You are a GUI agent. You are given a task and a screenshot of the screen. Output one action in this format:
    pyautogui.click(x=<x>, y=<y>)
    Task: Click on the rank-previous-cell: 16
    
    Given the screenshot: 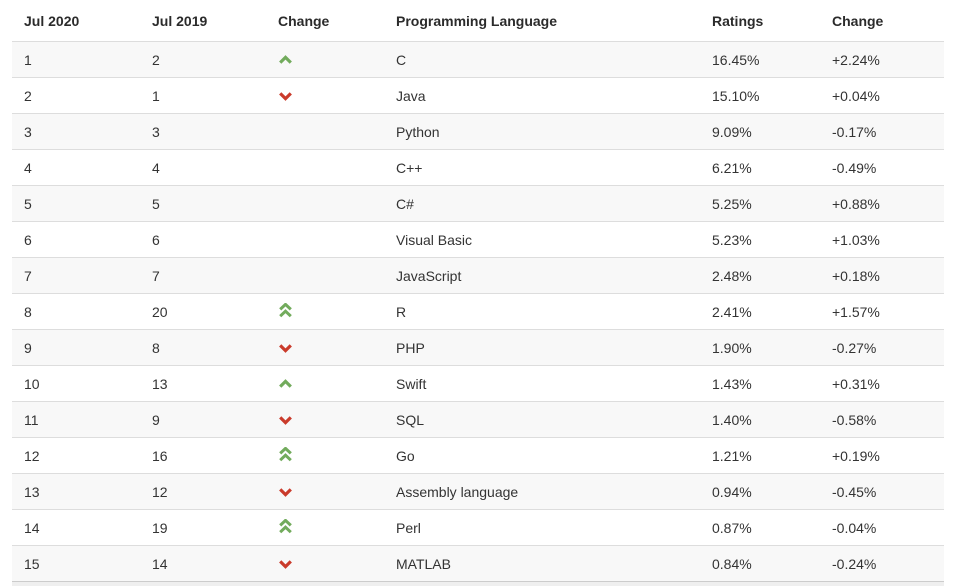 What is the action you would take?
    pyautogui.click(x=203, y=455)
    